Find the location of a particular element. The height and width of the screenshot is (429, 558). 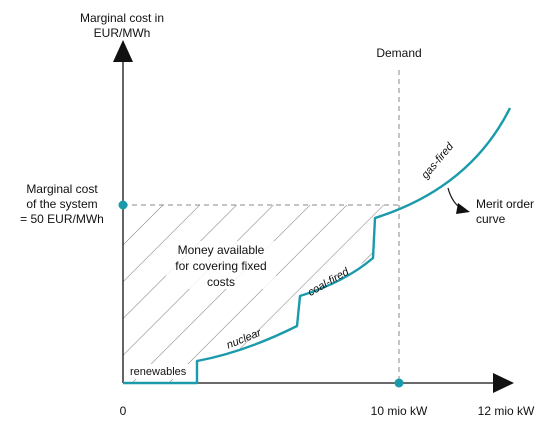

demand-point is located at coordinates (399, 383).